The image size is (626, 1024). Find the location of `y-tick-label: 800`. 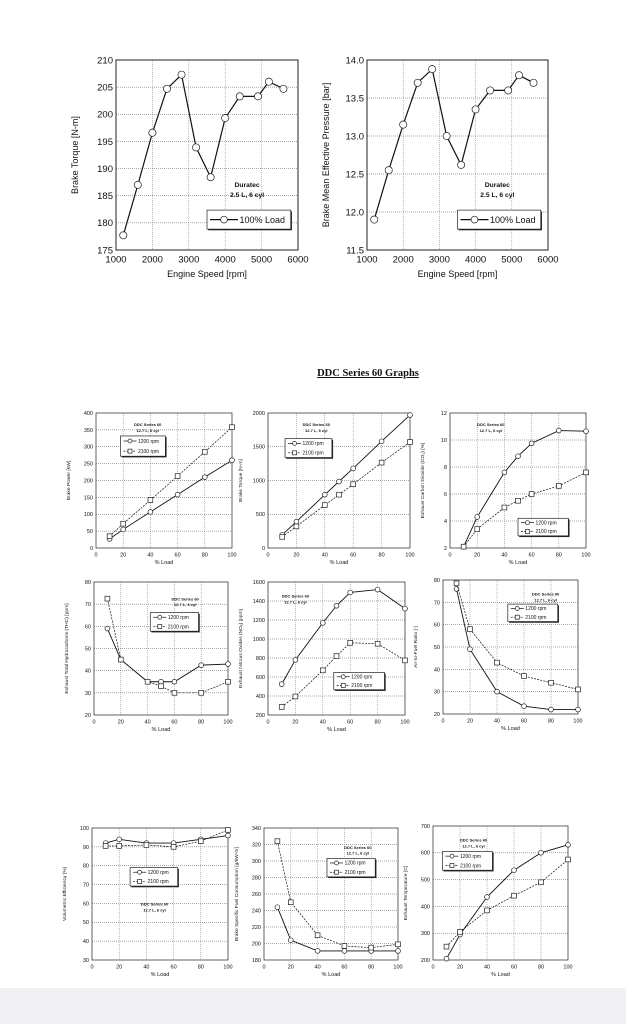

y-tick-label: 800 is located at coordinates (260, 659).